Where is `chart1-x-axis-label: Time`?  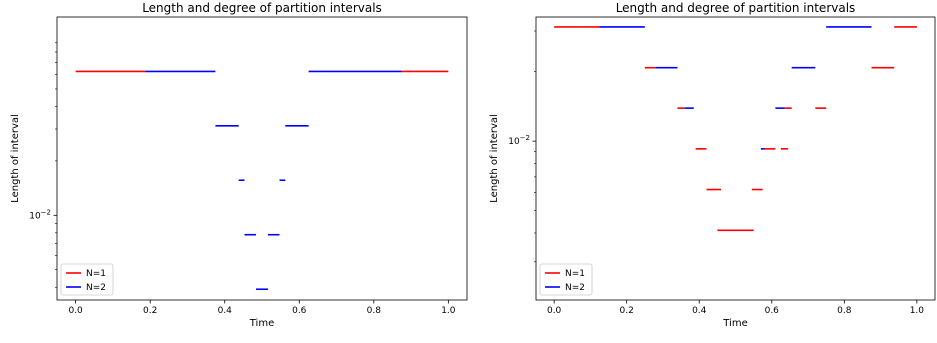 chart1-x-axis-label: Time is located at coordinates (261, 323).